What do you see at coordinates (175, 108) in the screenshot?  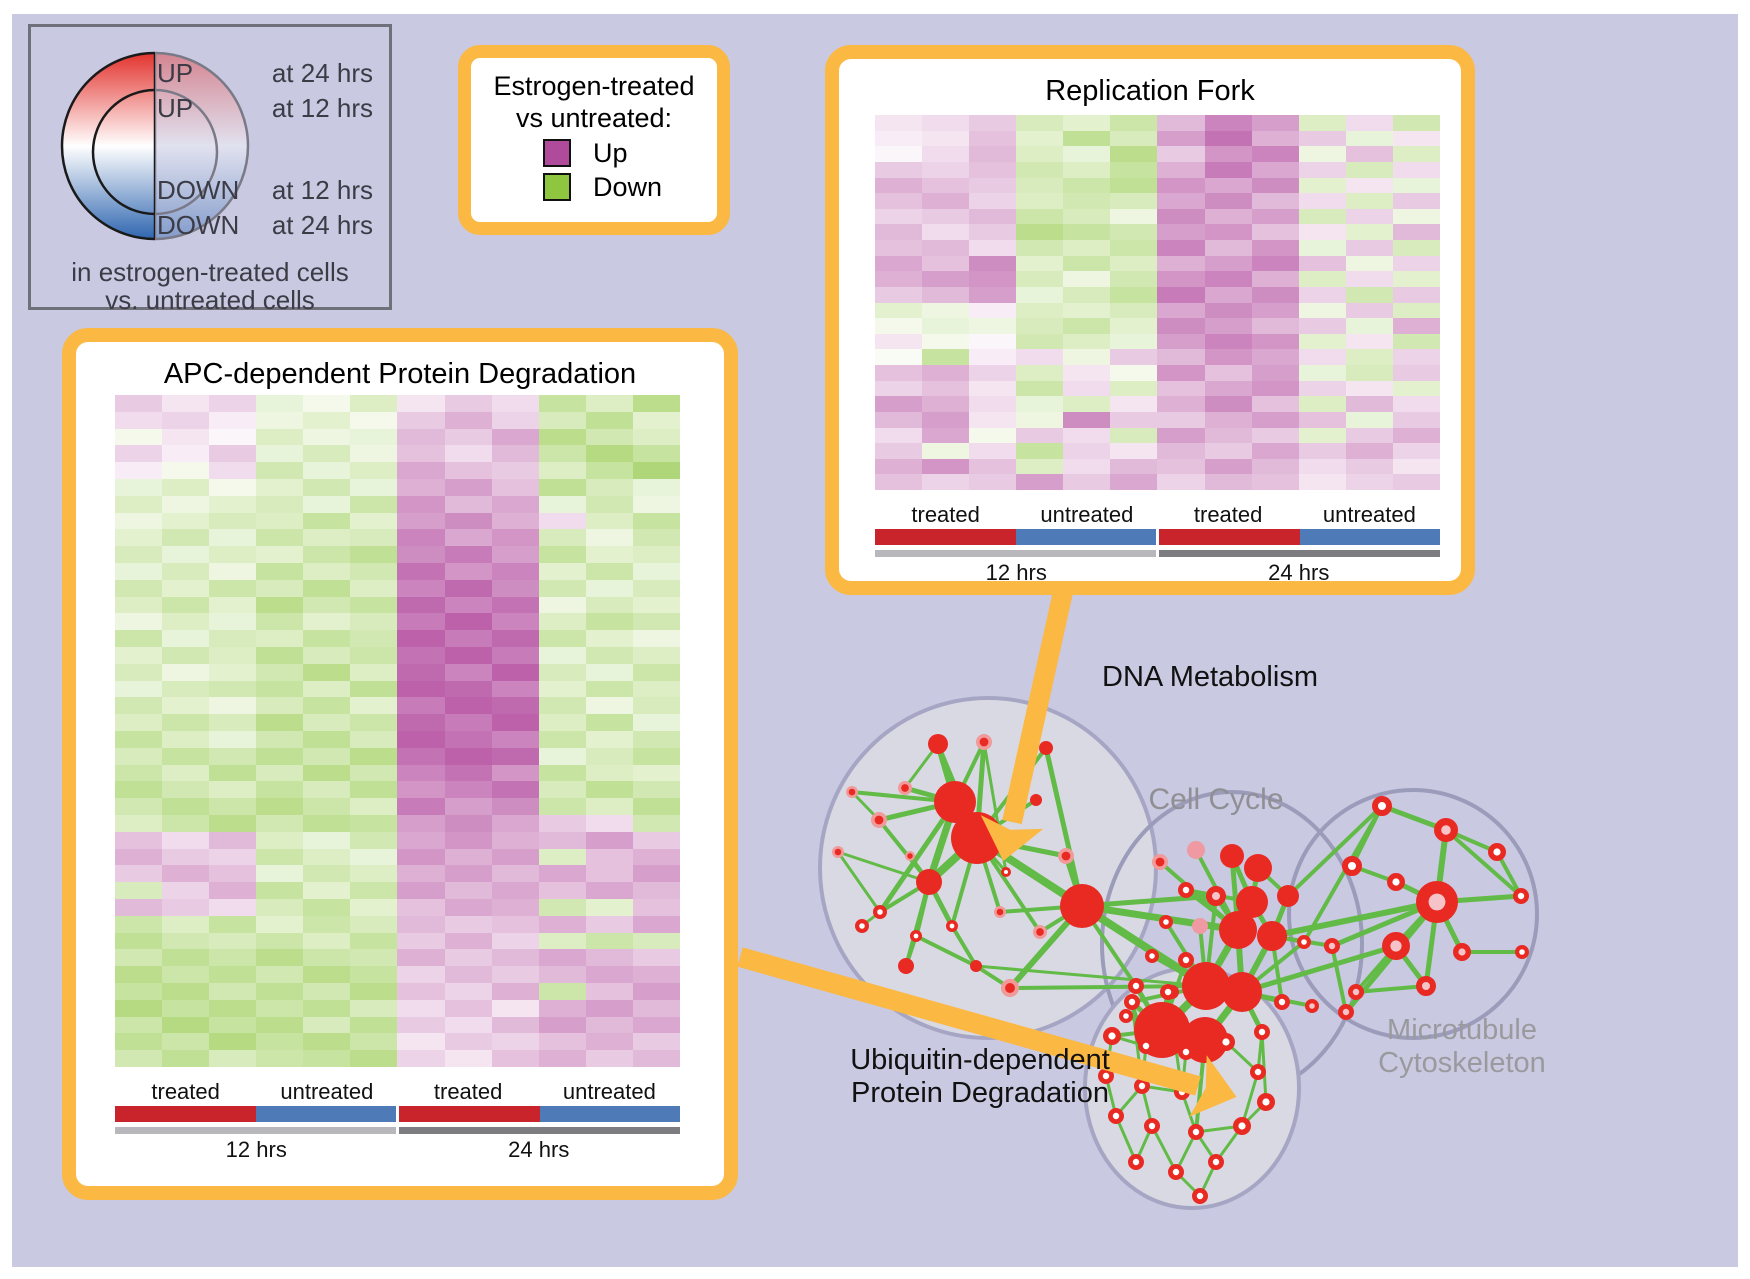 I see `updown-line2-dir: UP` at bounding box center [175, 108].